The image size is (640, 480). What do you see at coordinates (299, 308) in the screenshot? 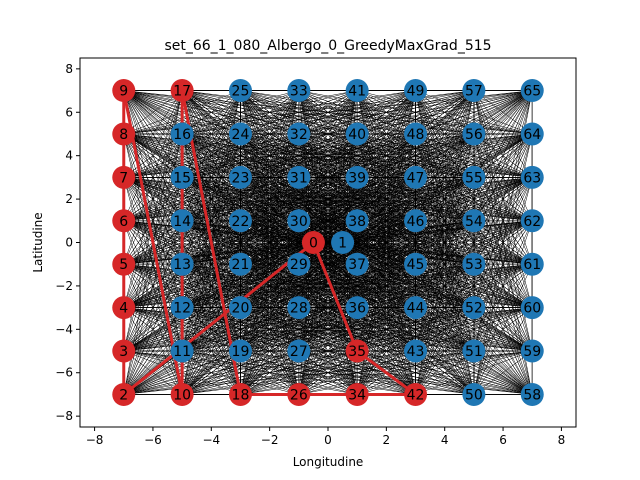
I see `node-28: 28` at bounding box center [299, 308].